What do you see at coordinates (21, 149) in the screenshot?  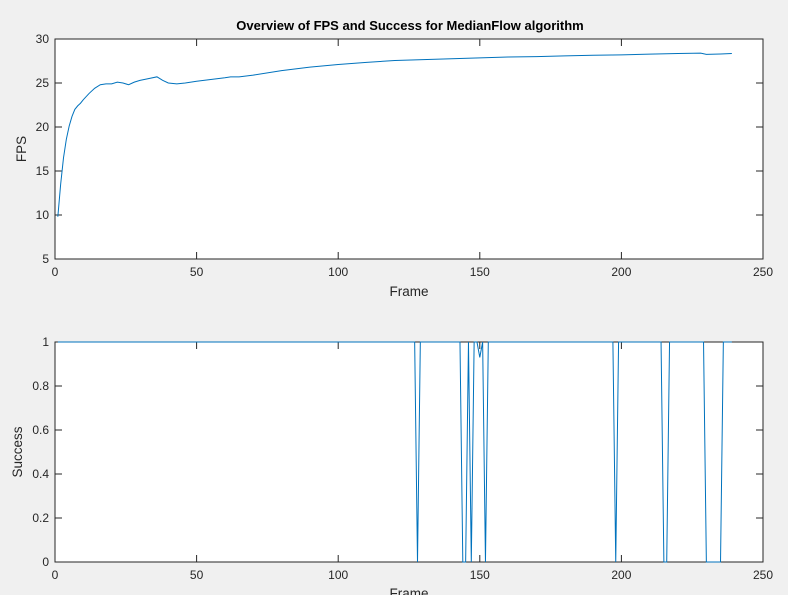 I see `fps-y-axis-label: FPS` at bounding box center [21, 149].